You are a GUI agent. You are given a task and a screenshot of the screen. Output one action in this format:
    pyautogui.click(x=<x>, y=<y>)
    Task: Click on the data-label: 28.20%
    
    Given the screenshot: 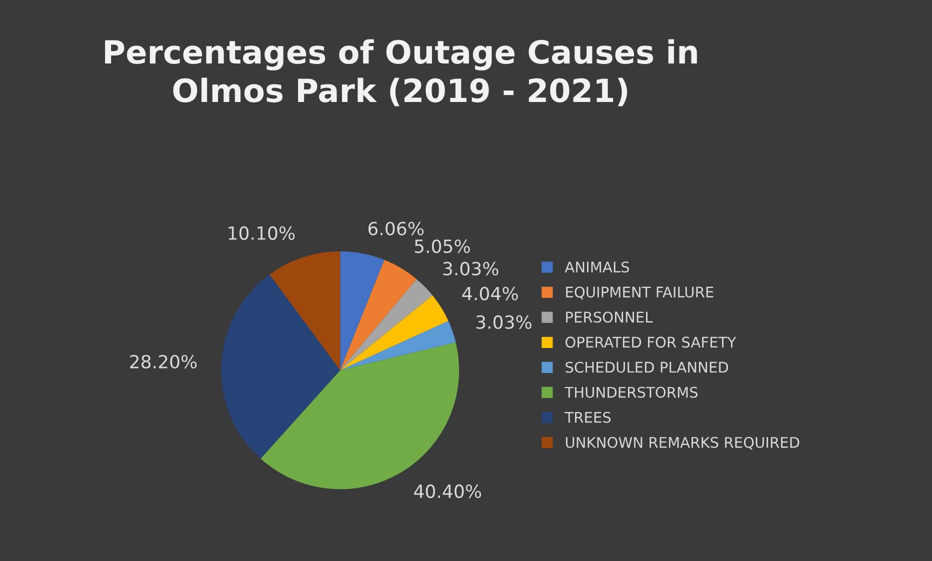 What is the action you would take?
    pyautogui.click(x=163, y=361)
    